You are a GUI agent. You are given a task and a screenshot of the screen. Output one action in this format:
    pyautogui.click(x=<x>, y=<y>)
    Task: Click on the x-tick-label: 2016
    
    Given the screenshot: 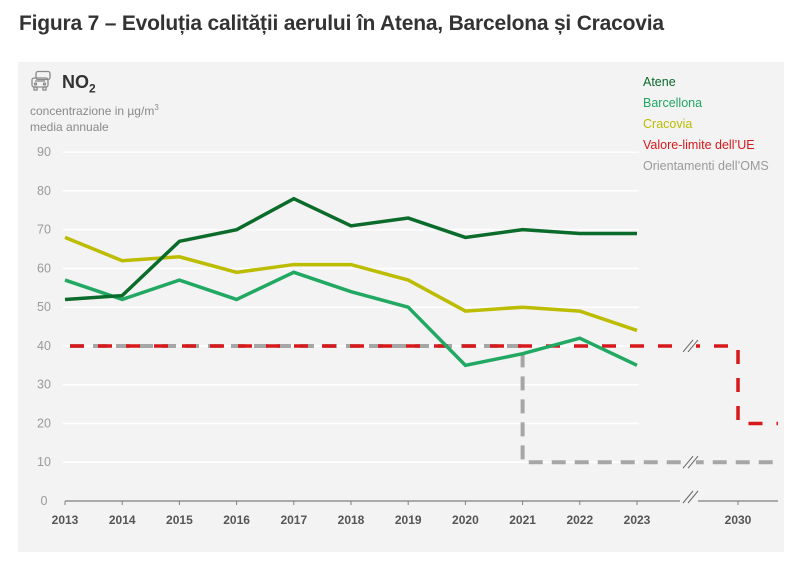 What is the action you would take?
    pyautogui.click(x=236, y=520)
    